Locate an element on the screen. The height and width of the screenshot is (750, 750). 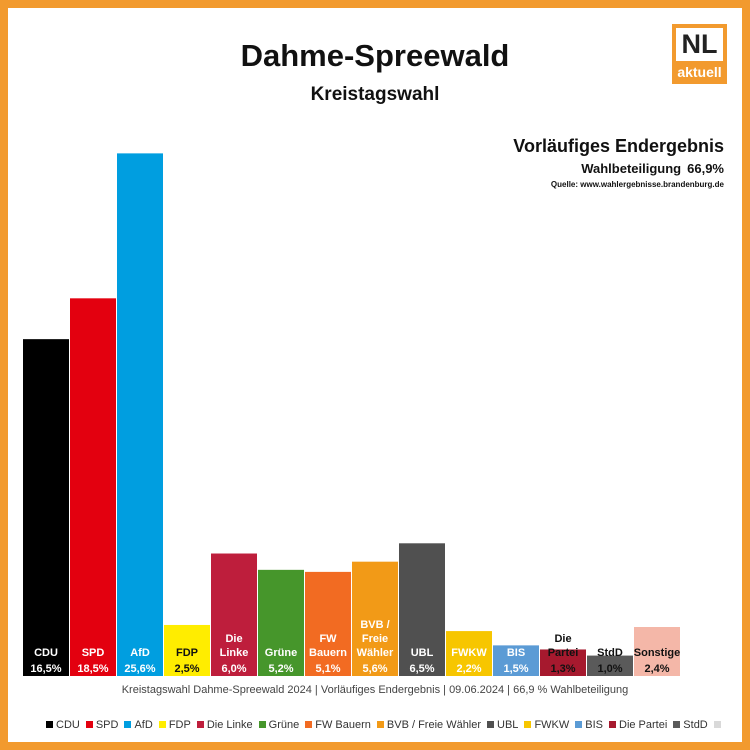
bar-label-die-linke-line-1: Die is located at coordinates (233, 639).